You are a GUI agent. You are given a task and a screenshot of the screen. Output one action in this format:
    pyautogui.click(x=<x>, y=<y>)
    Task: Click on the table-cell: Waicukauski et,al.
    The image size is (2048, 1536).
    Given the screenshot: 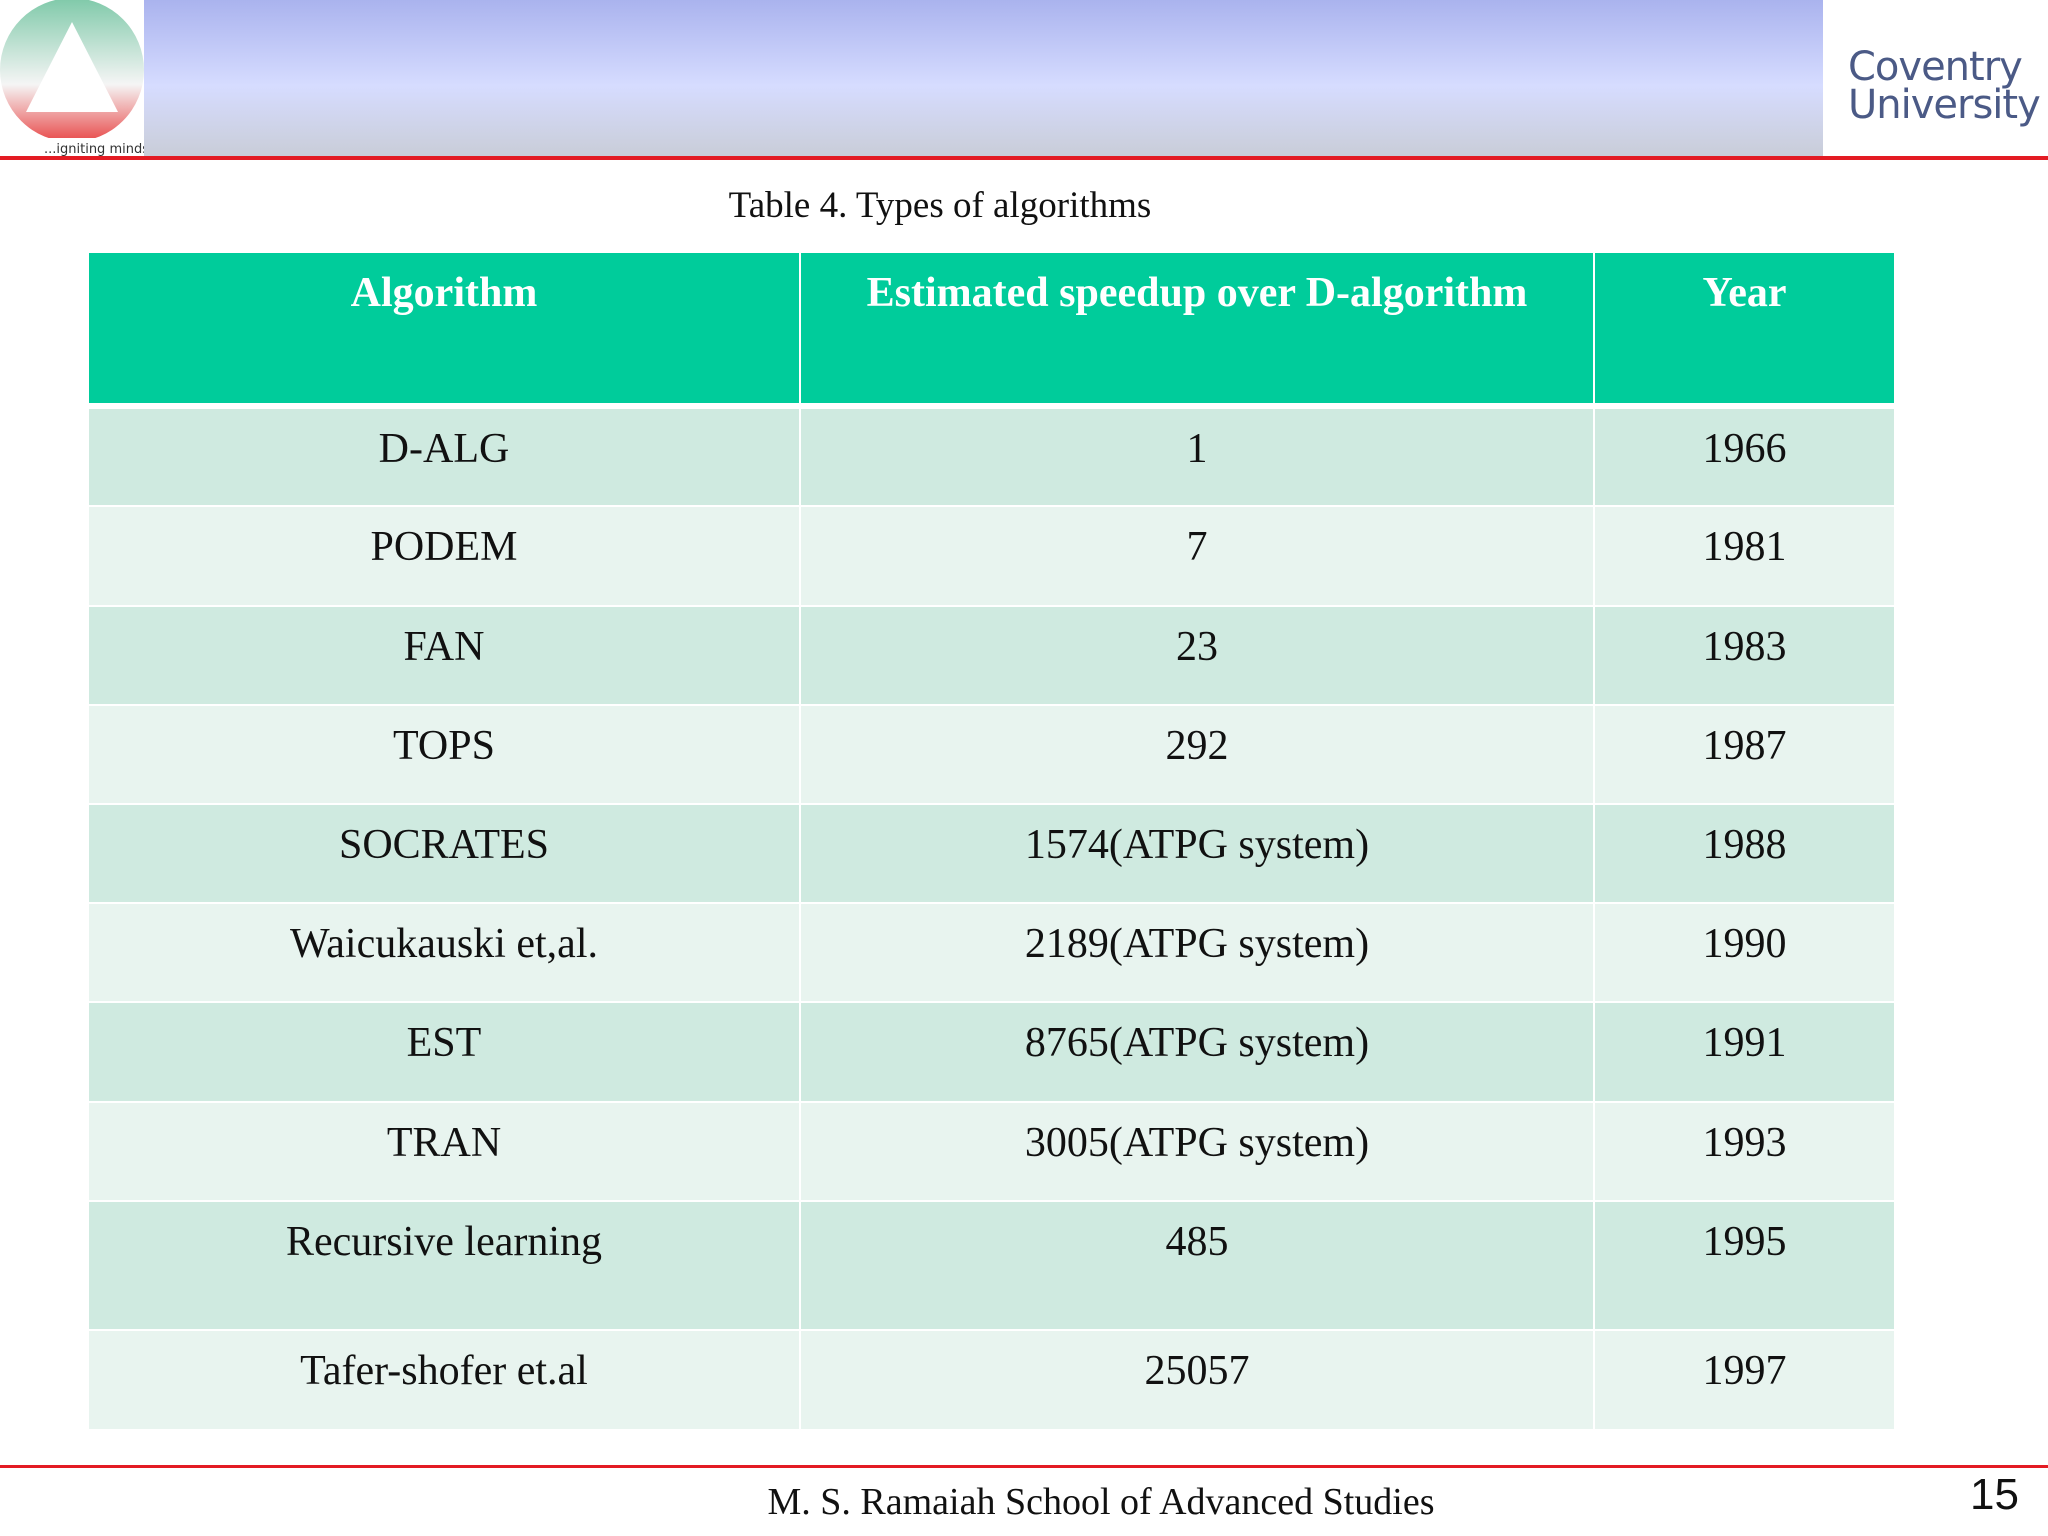 What is the action you would take?
    pyautogui.click(x=444, y=952)
    